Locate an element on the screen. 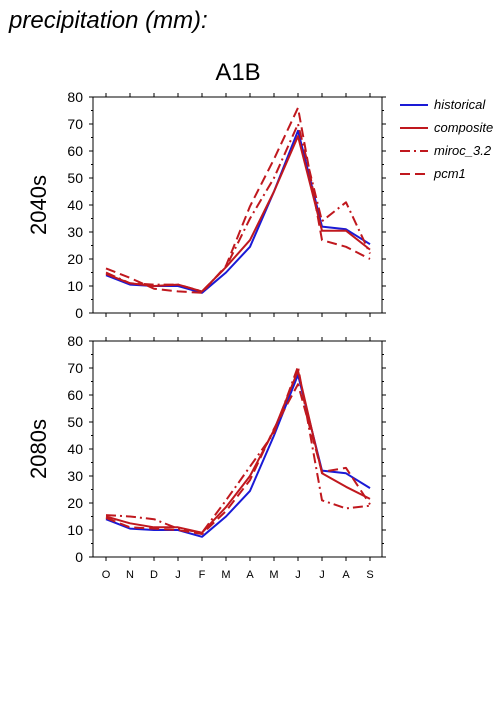 The image size is (501, 709). x-tick-label: O is located at coordinates (106, 575).